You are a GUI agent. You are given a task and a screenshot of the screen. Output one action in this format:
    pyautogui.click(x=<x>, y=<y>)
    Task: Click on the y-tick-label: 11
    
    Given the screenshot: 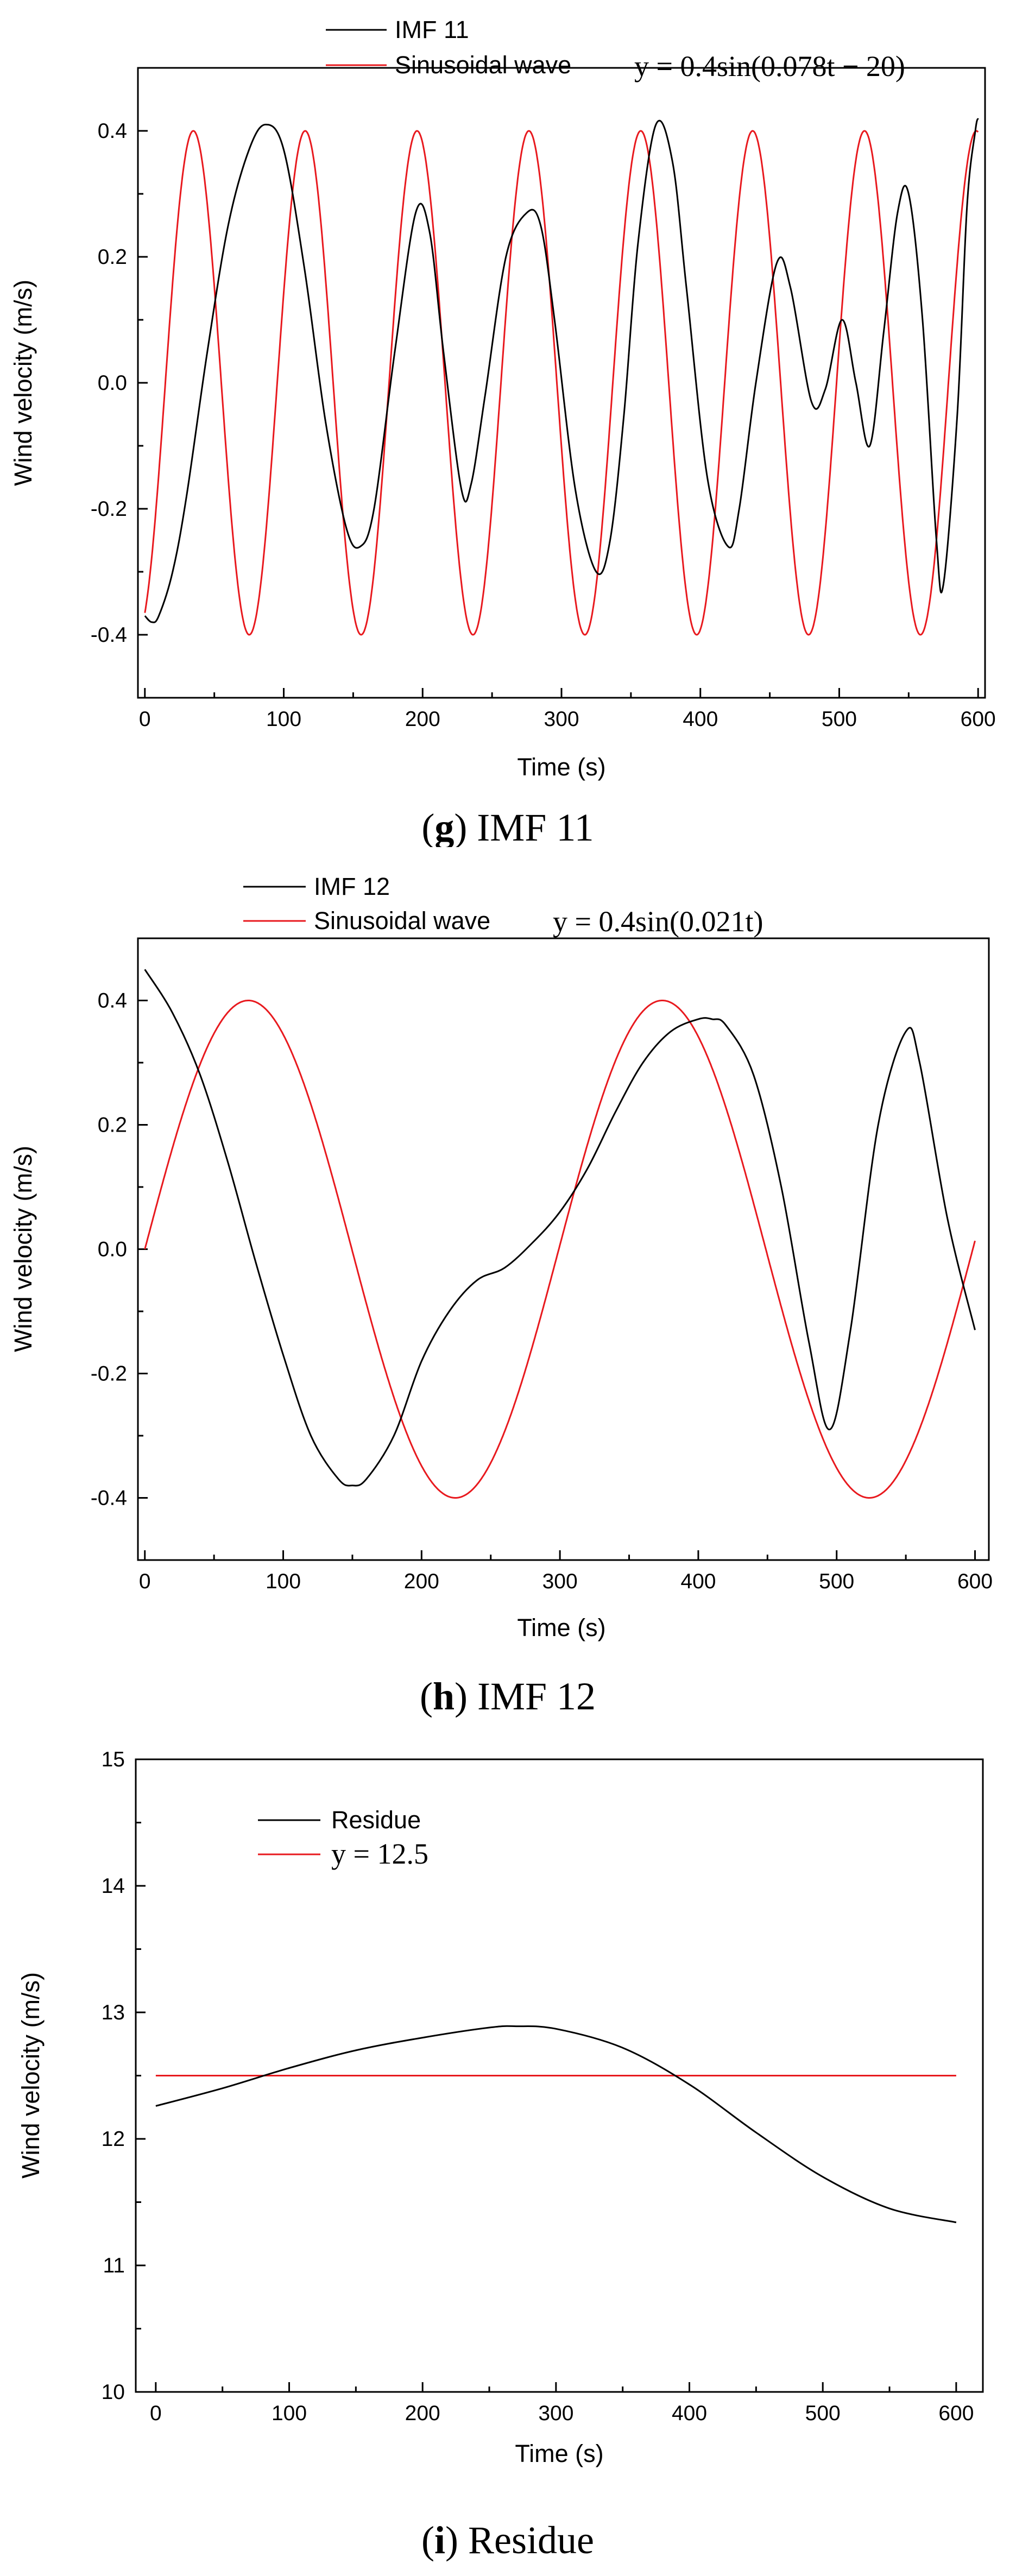 What is the action you would take?
    pyautogui.click(x=114, y=2265)
    